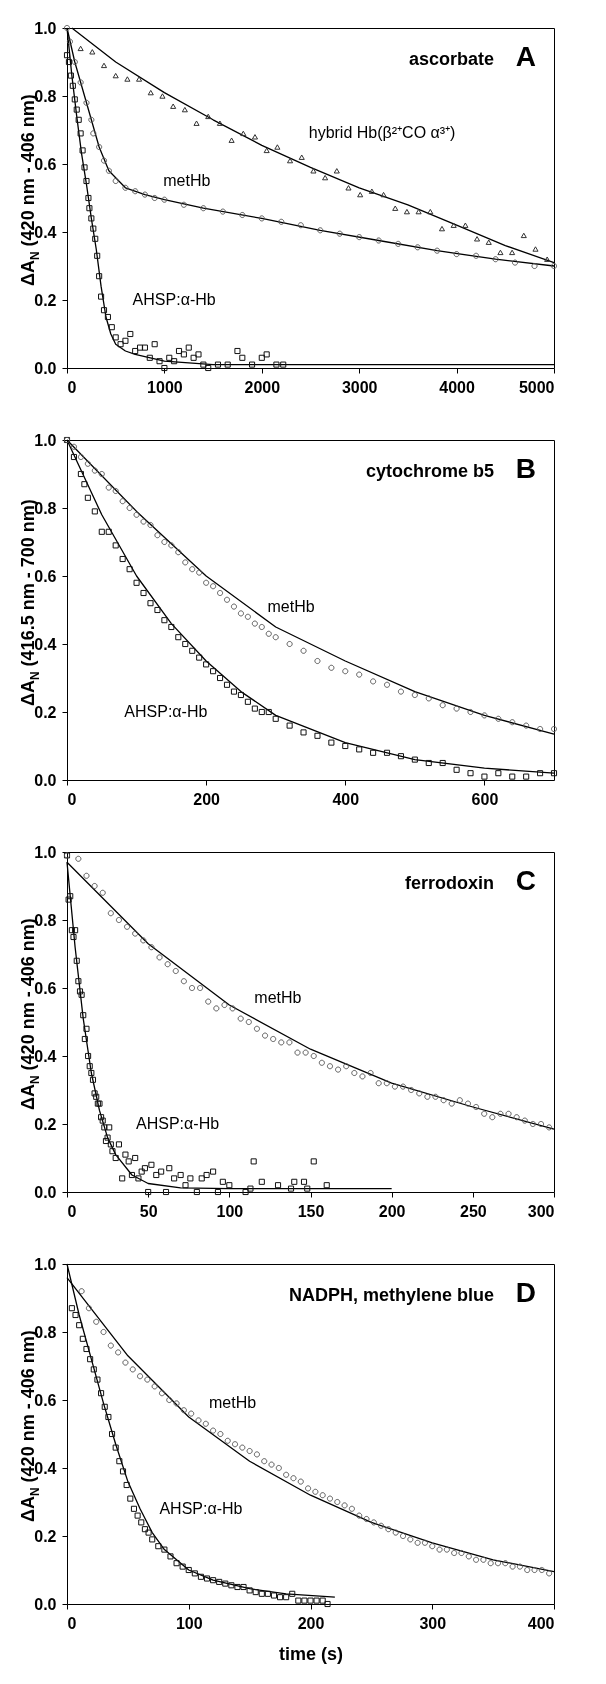  What do you see at coordinates (45, 28) in the screenshot?
I see `y-tick-label: 1.0` at bounding box center [45, 28].